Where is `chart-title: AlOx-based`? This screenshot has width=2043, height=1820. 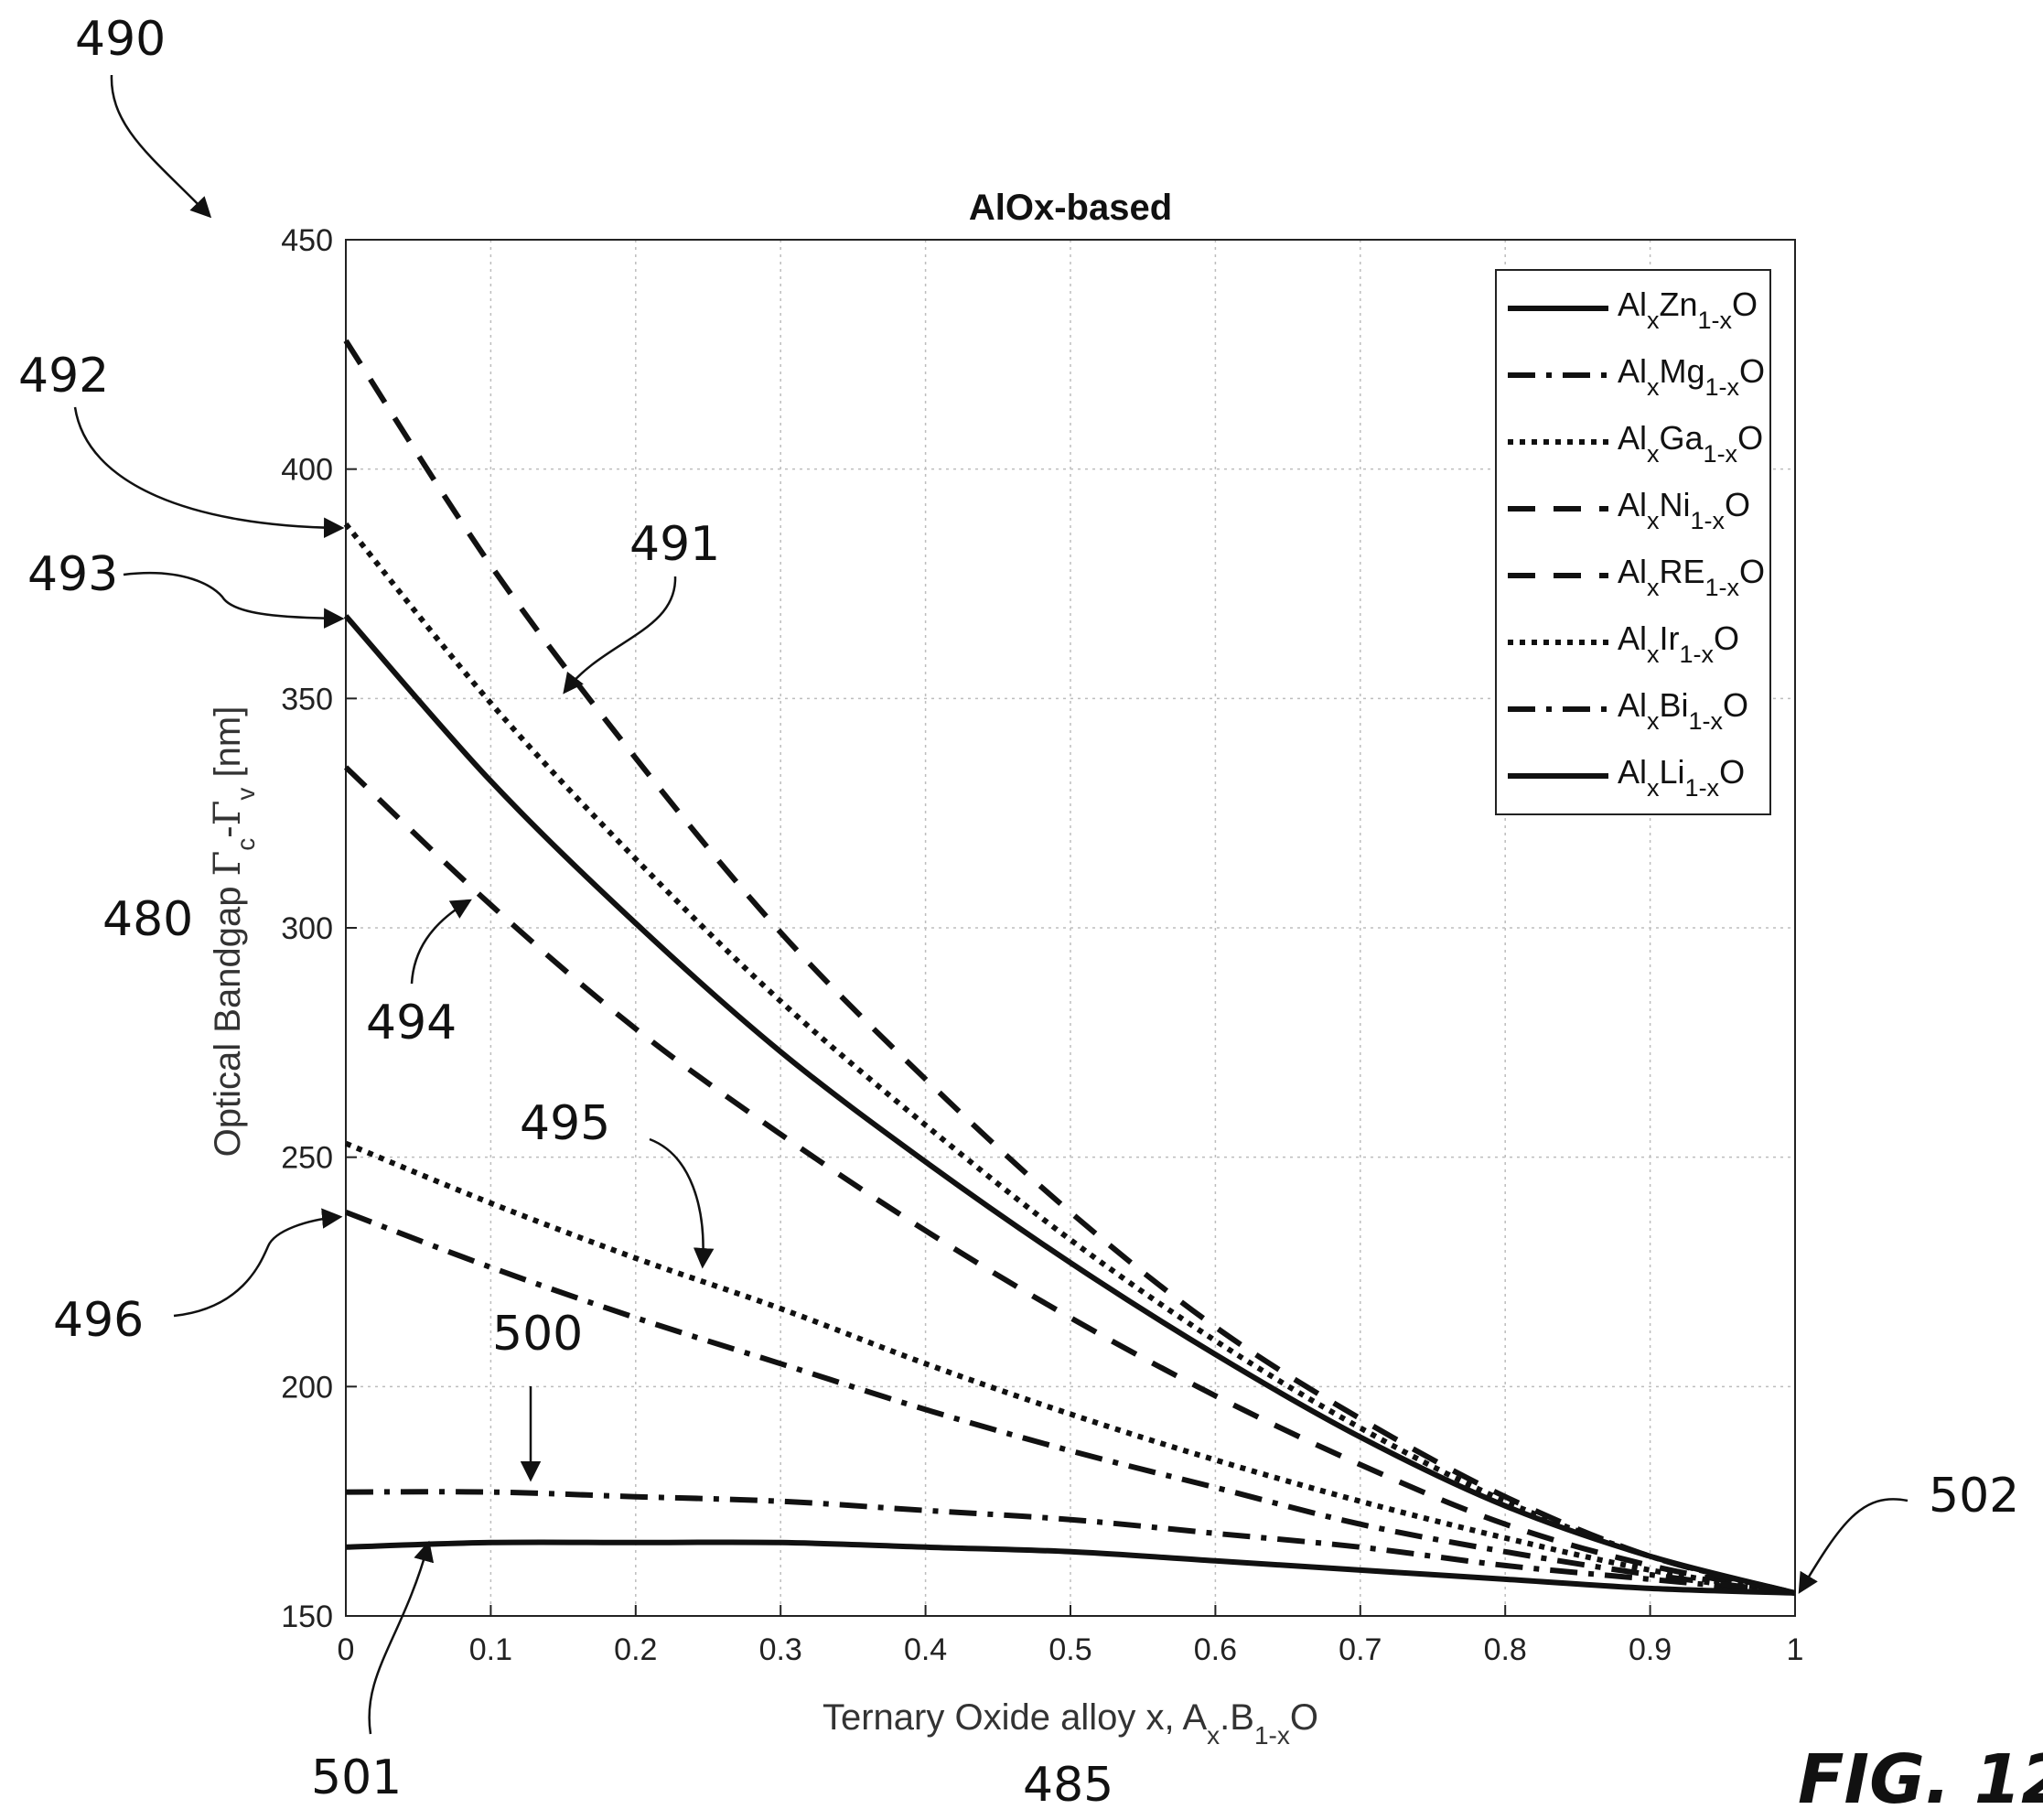
chart-title: AlOx-based is located at coordinates (1070, 208).